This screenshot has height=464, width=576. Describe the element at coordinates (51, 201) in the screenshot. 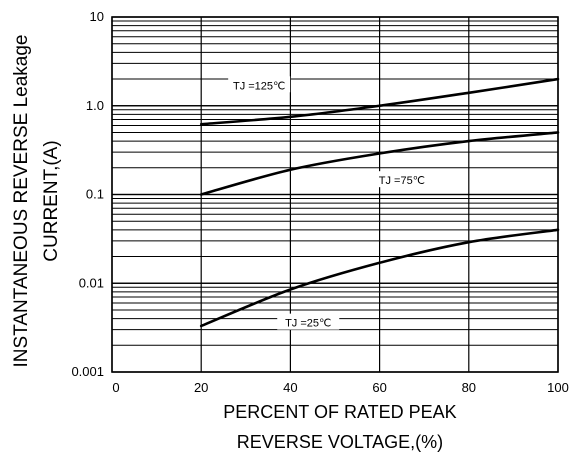

I see `y-axis-label-line-2: CURRENT,(A)` at that location.